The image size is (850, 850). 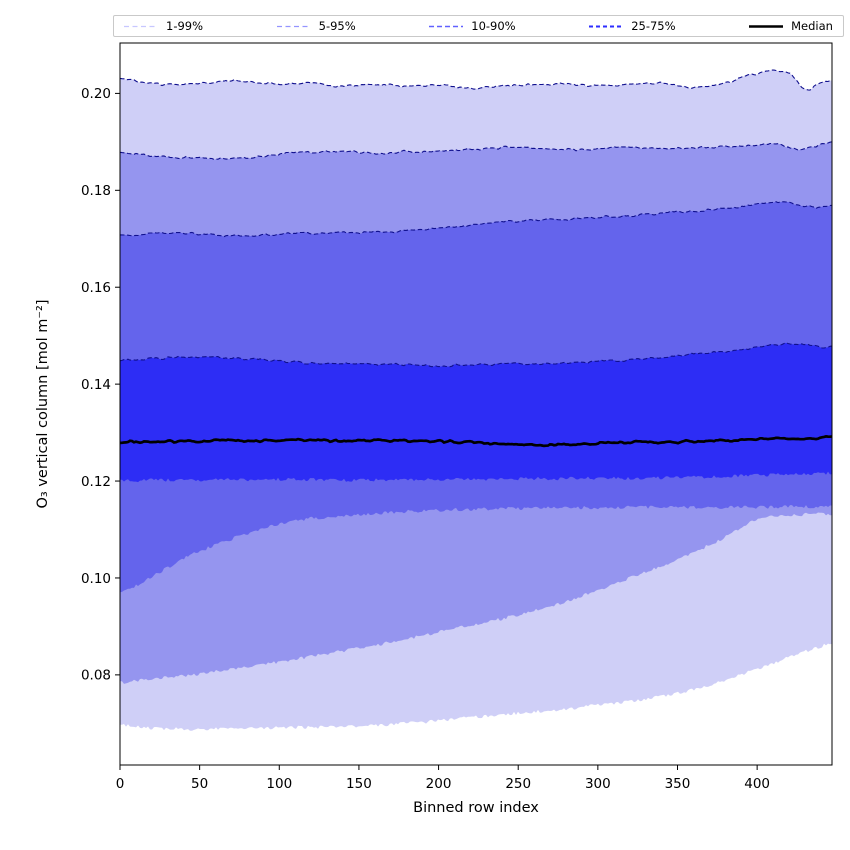 What do you see at coordinates (476, 219) in the screenshot?
I see `percentile-line-p90` at bounding box center [476, 219].